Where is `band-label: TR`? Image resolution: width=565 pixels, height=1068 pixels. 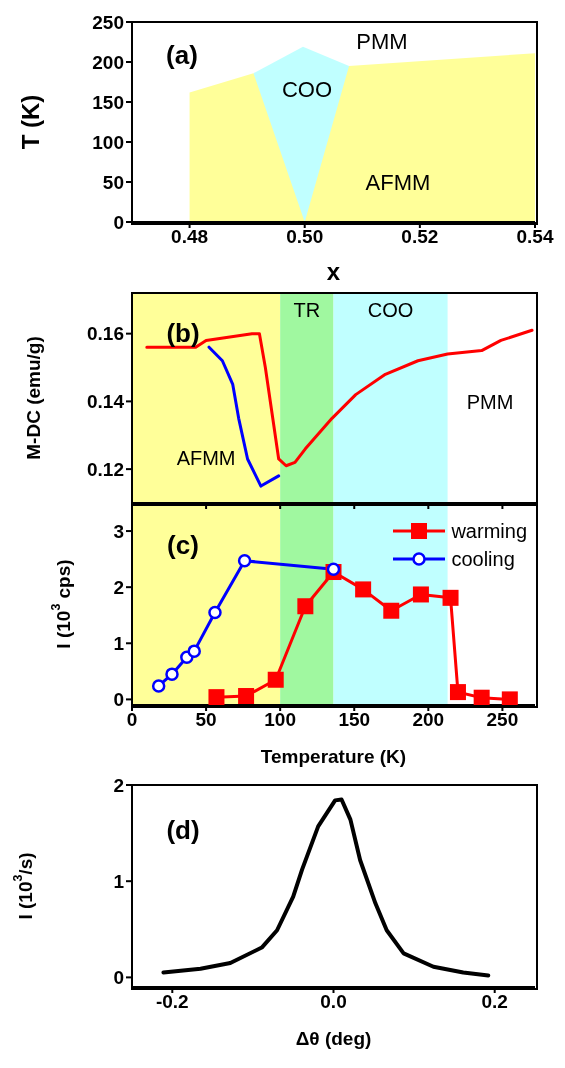 band-label: TR is located at coordinates (307, 310).